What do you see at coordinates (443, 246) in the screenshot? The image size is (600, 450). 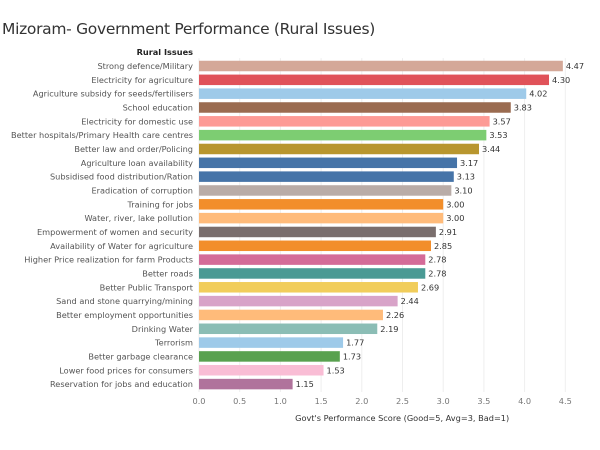 I see `data-label: 2.85` at bounding box center [443, 246].